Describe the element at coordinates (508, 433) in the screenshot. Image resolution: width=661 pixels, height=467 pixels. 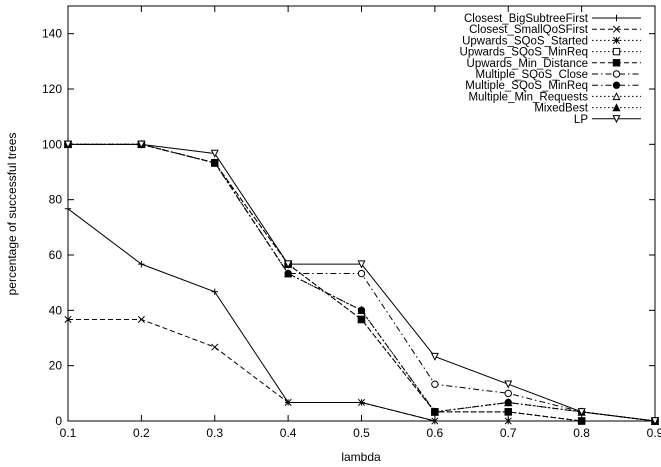
I see `x-tick-label: 0.7` at that location.